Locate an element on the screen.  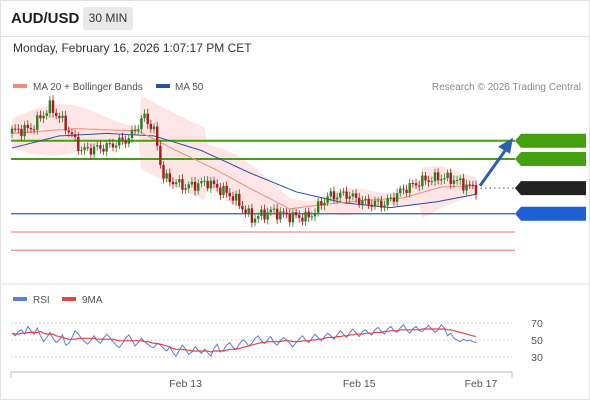
rsi-panel: 70 50 30 is located at coordinates (277, 341).